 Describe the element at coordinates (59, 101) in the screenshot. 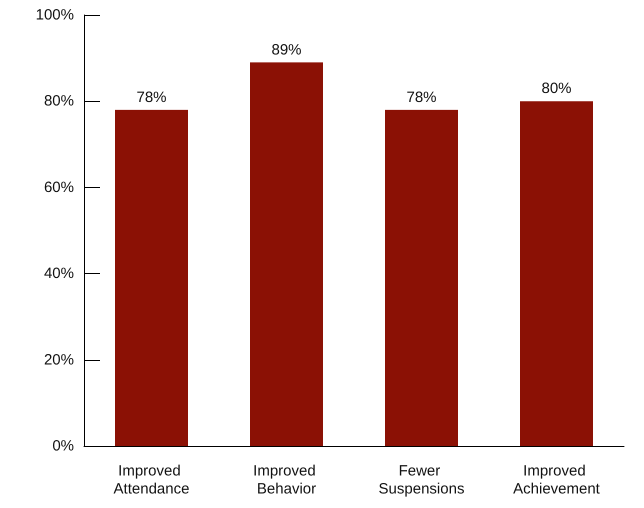

I see `y-tick-label: 80%` at that location.